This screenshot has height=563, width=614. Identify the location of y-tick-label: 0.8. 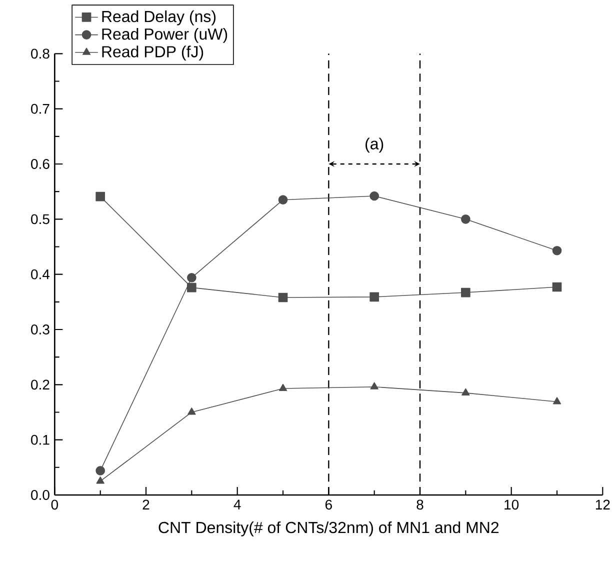
(40, 53).